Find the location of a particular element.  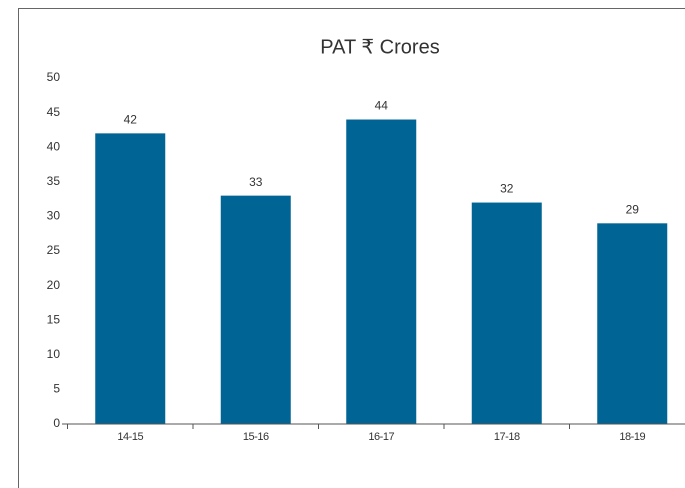

y-tick-label: 20 is located at coordinates (54, 285).